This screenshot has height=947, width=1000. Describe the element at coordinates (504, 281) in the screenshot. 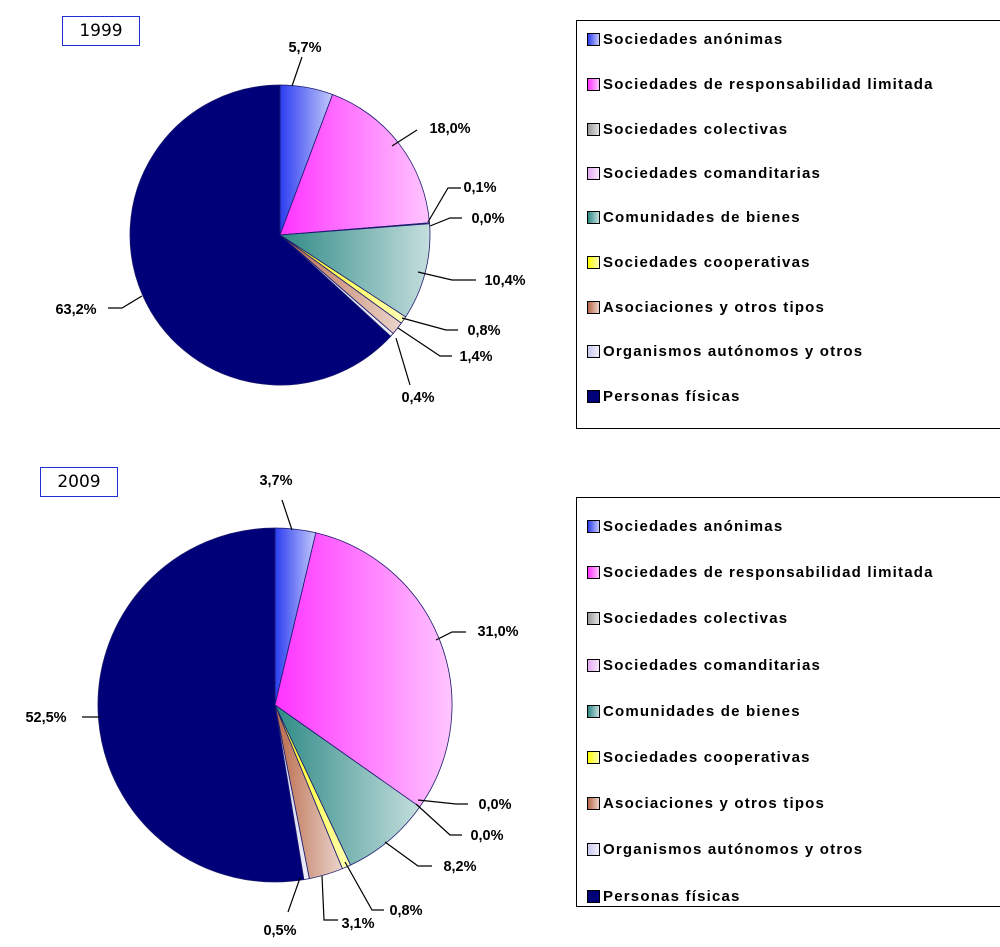

I see `data-label-comunidades-de-bienes: 10,4%` at that location.